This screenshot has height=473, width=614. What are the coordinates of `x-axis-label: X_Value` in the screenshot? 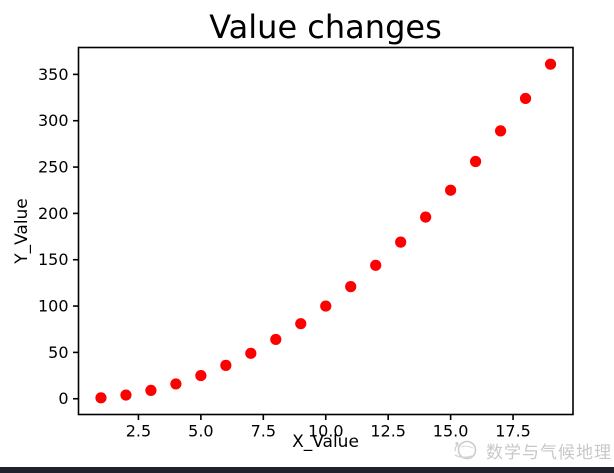 It's located at (325, 442).